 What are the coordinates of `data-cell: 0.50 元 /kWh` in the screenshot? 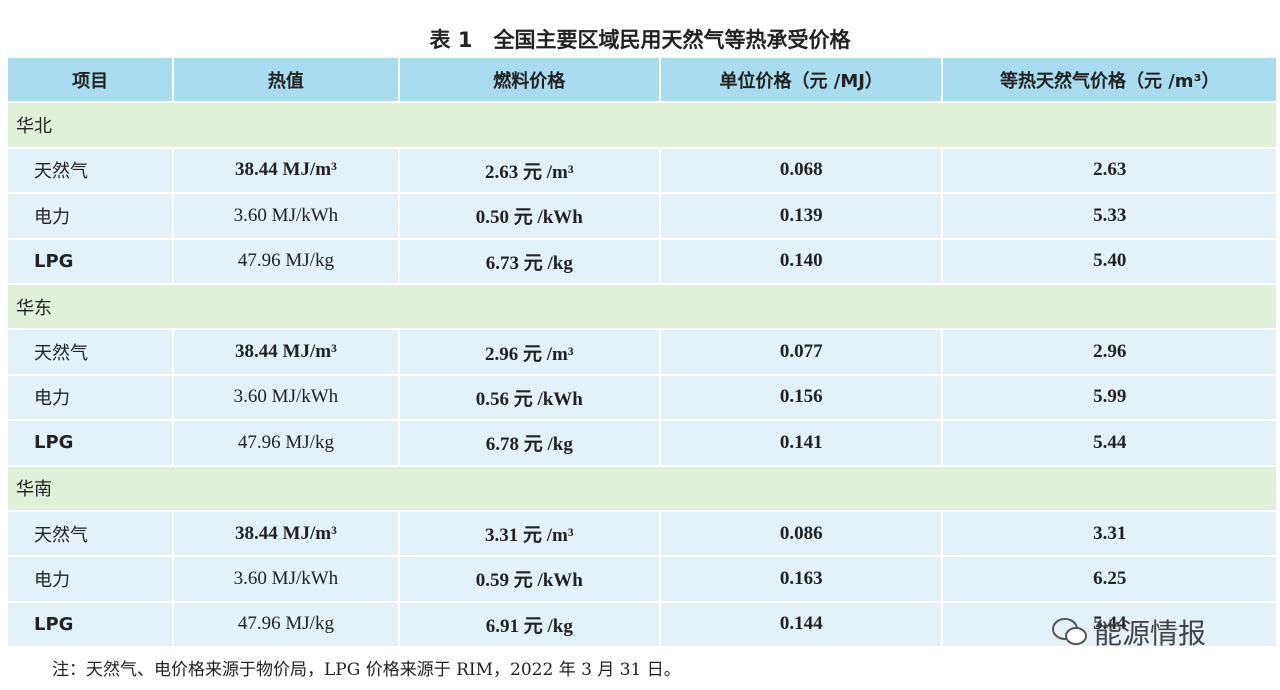 It's located at (529, 216).